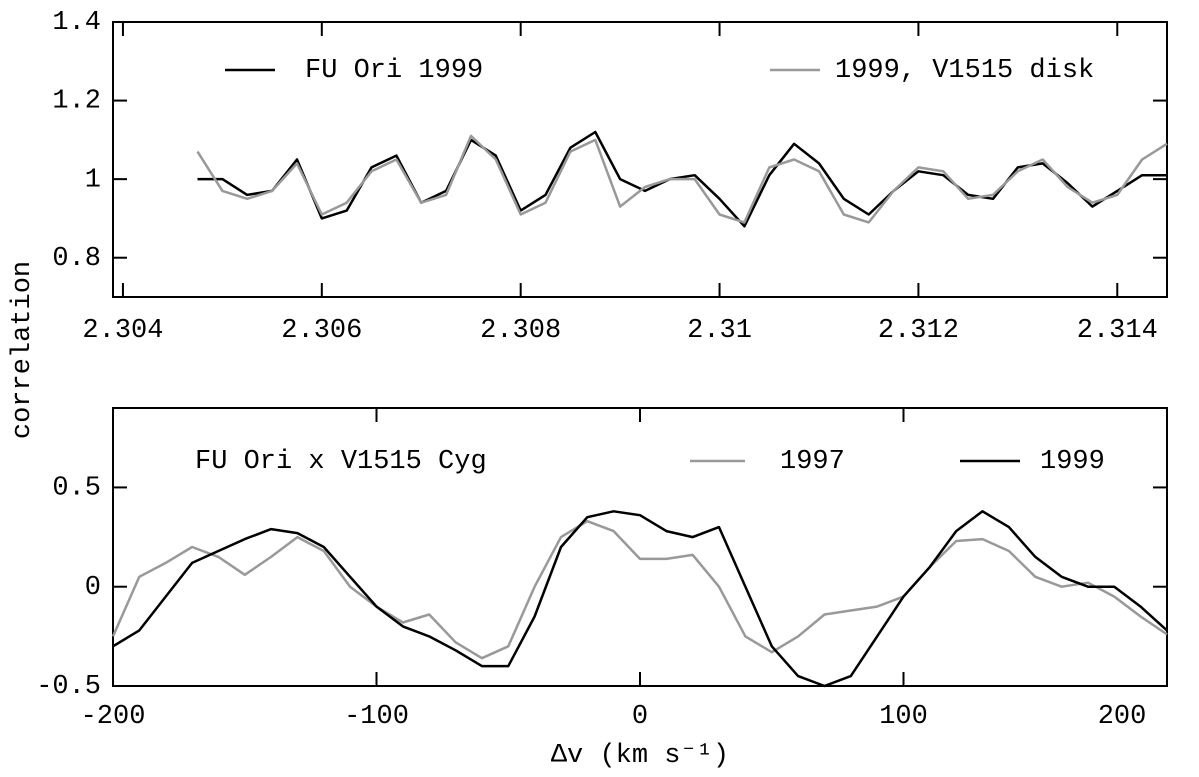 The height and width of the screenshot is (777, 1199). What do you see at coordinates (76, 23) in the screenshot?
I see `y-tick-label: 1.4` at bounding box center [76, 23].